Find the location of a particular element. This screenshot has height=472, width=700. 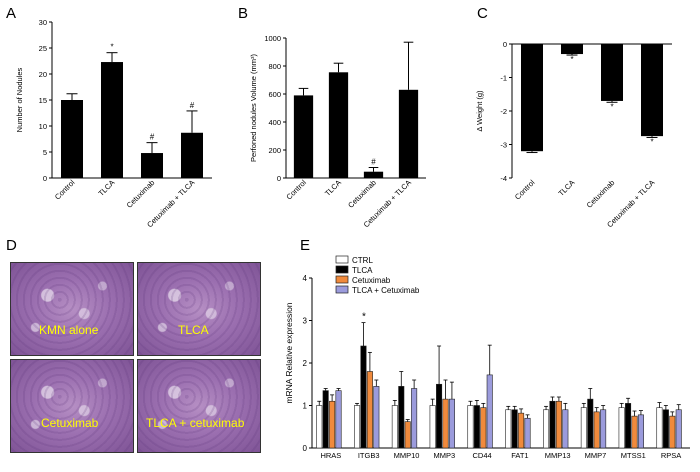

tissue-label-tlca: TLCA is located at coordinates (193, 330).